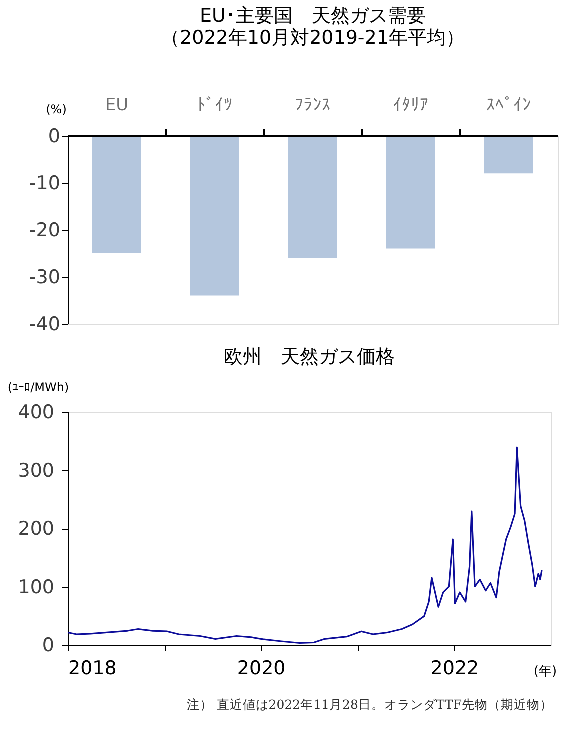  Describe the element at coordinates (44, 183) in the screenshot. I see `y-tick-label: -10` at that location.